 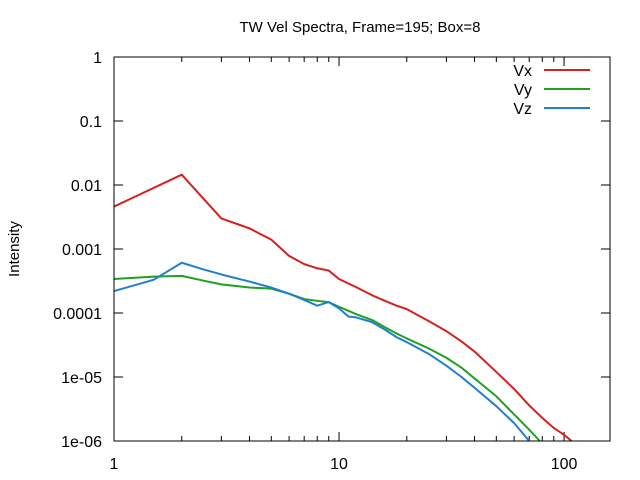 What do you see at coordinates (81, 442) in the screenshot?
I see `y-tick-label: 1e-06` at bounding box center [81, 442].